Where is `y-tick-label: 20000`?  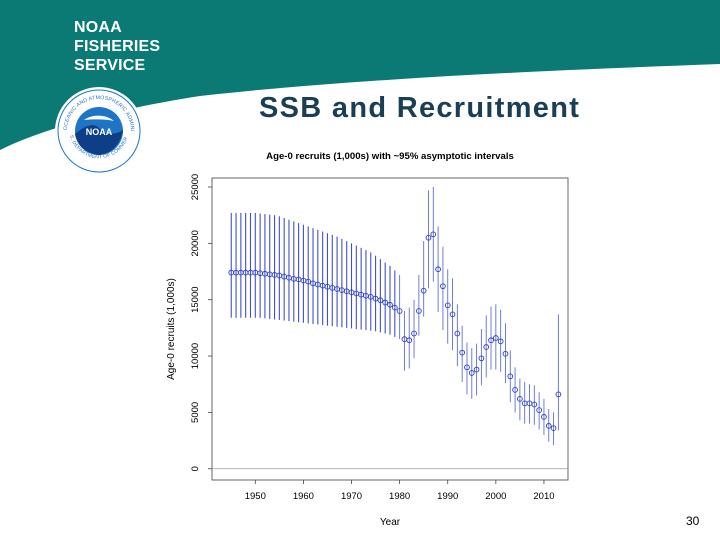 y-tick-label: 20000 is located at coordinates (195, 243).